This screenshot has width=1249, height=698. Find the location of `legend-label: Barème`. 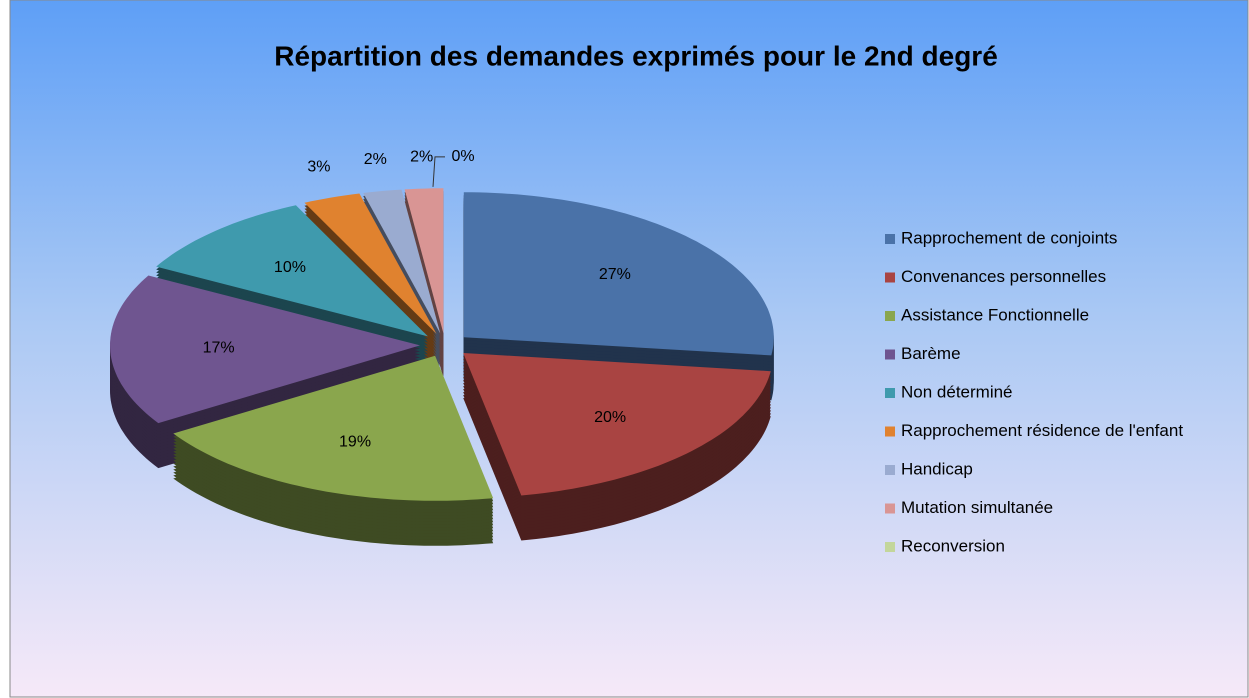

legend-label: Barème is located at coordinates (931, 353).